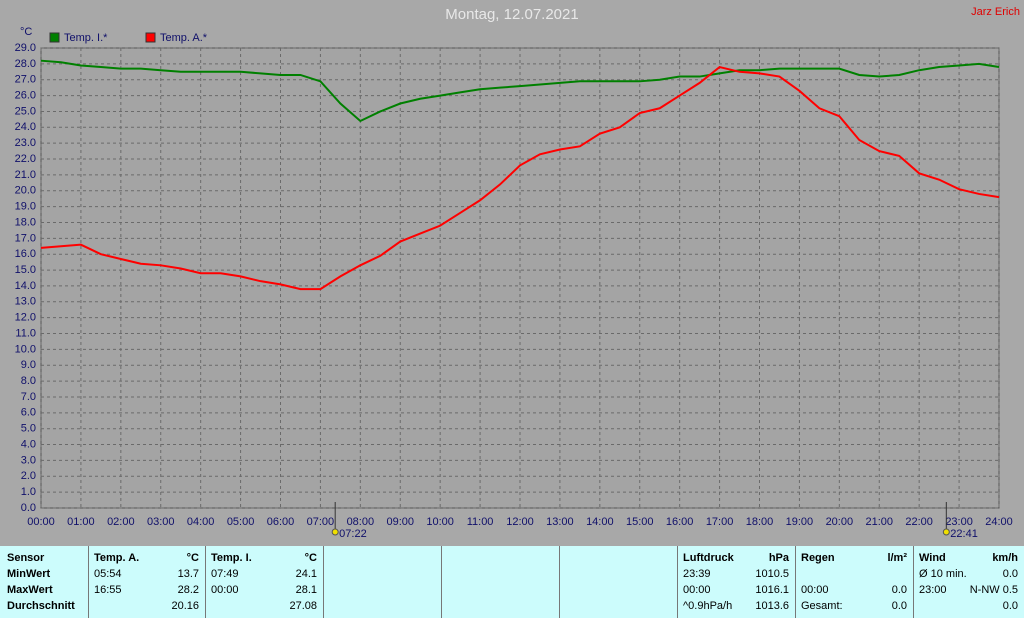  What do you see at coordinates (959, 522) in the screenshot?
I see `x-tick-label: 23:00` at bounding box center [959, 522].